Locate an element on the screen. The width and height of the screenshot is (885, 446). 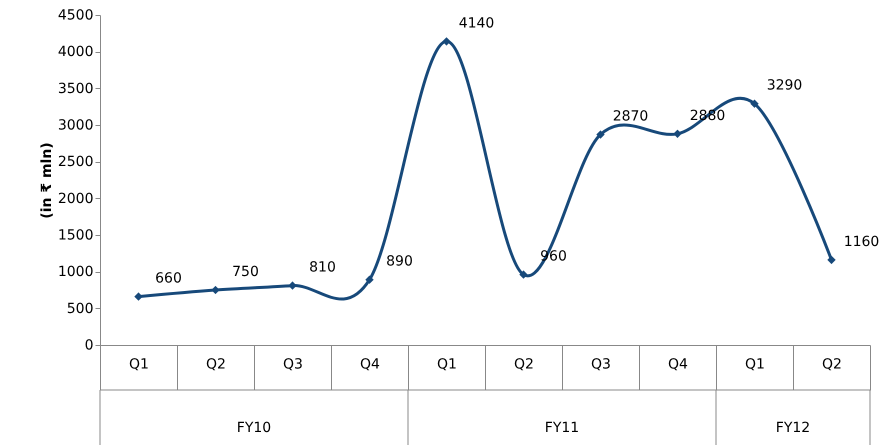
text: FY10 is located at coordinates (254, 428).